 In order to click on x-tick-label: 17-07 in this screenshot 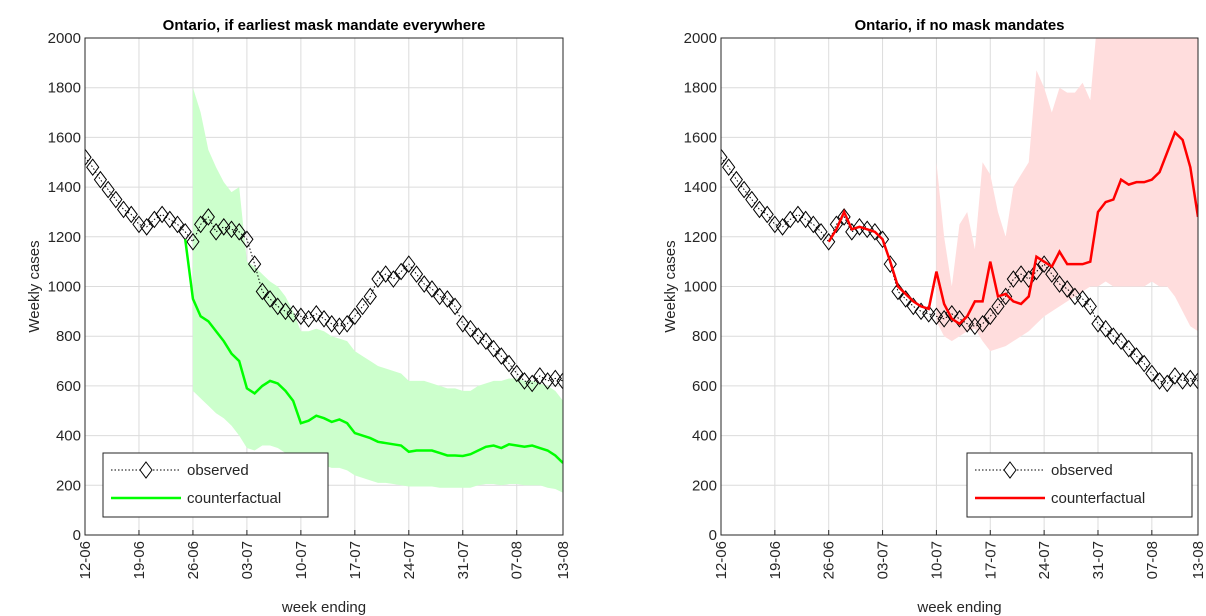, I will do `click(355, 560)`.